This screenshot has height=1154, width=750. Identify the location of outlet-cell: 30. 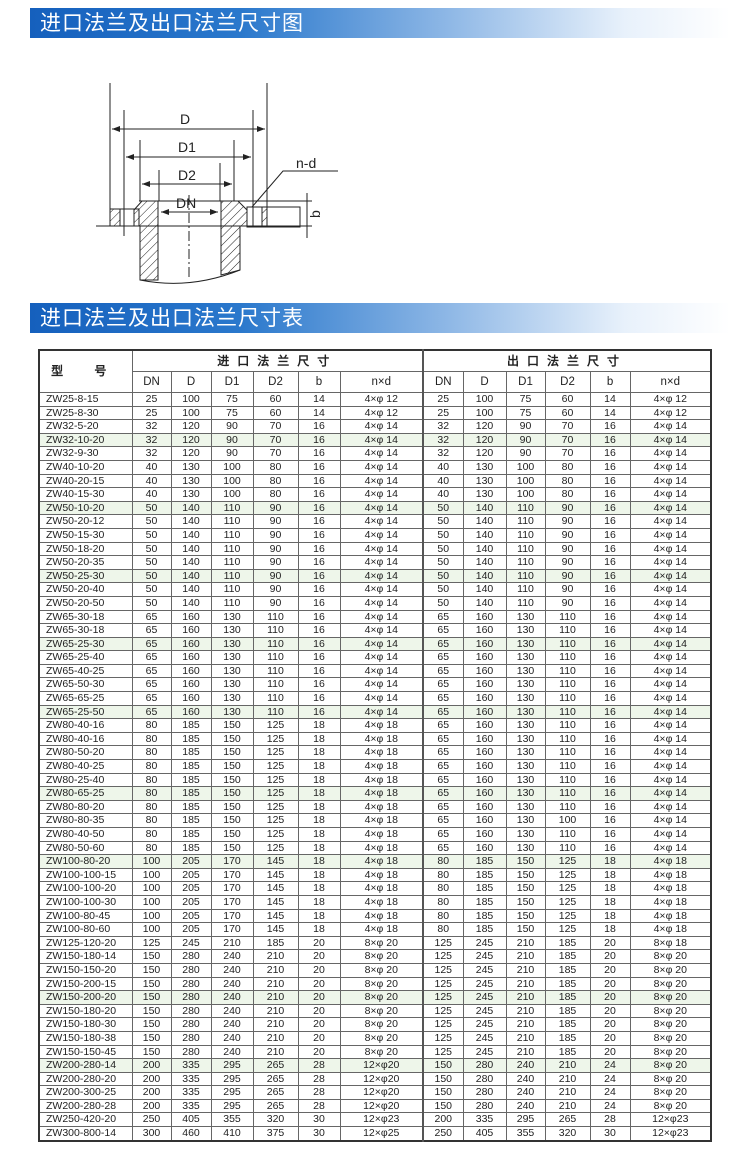
(610, 1134).